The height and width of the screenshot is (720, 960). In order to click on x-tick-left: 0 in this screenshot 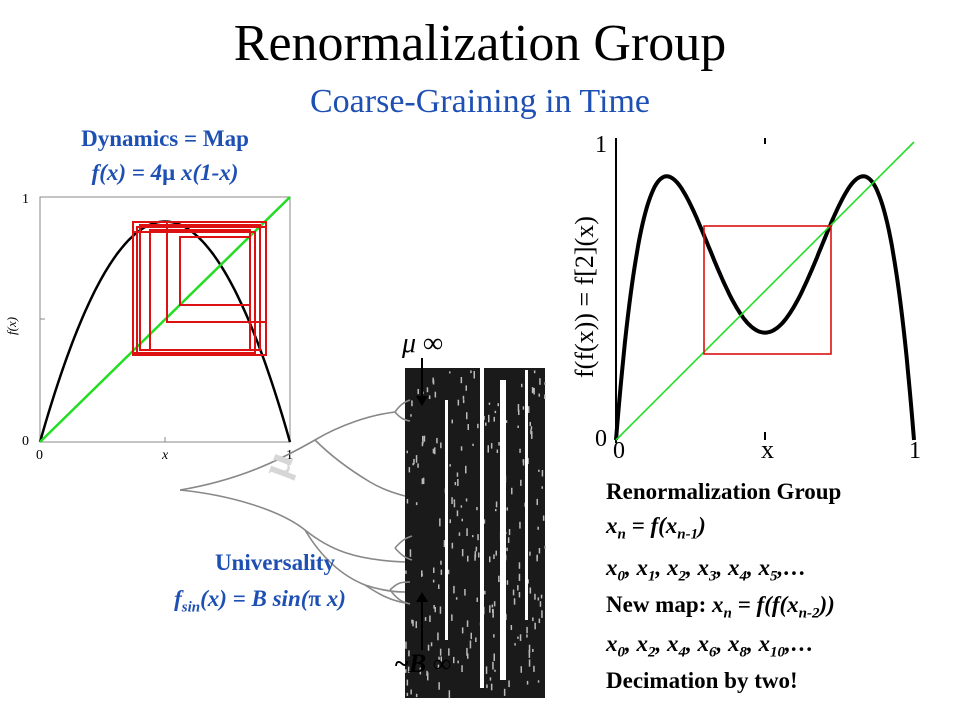, I will do `click(619, 451)`.